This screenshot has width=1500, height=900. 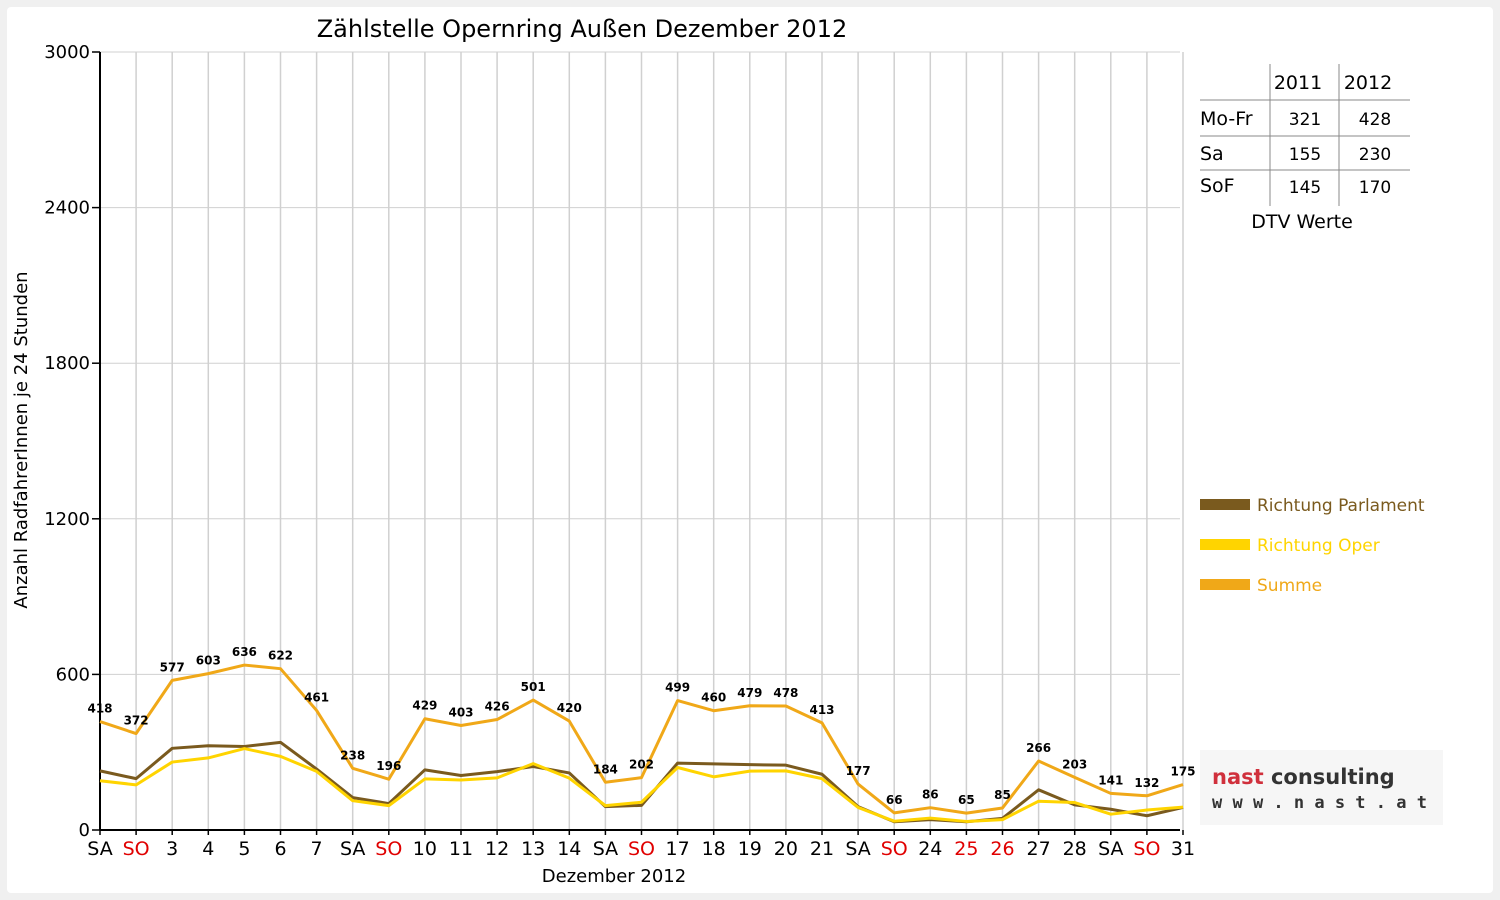 What do you see at coordinates (67, 363) in the screenshot?
I see `y-tick-label: 1800` at bounding box center [67, 363].